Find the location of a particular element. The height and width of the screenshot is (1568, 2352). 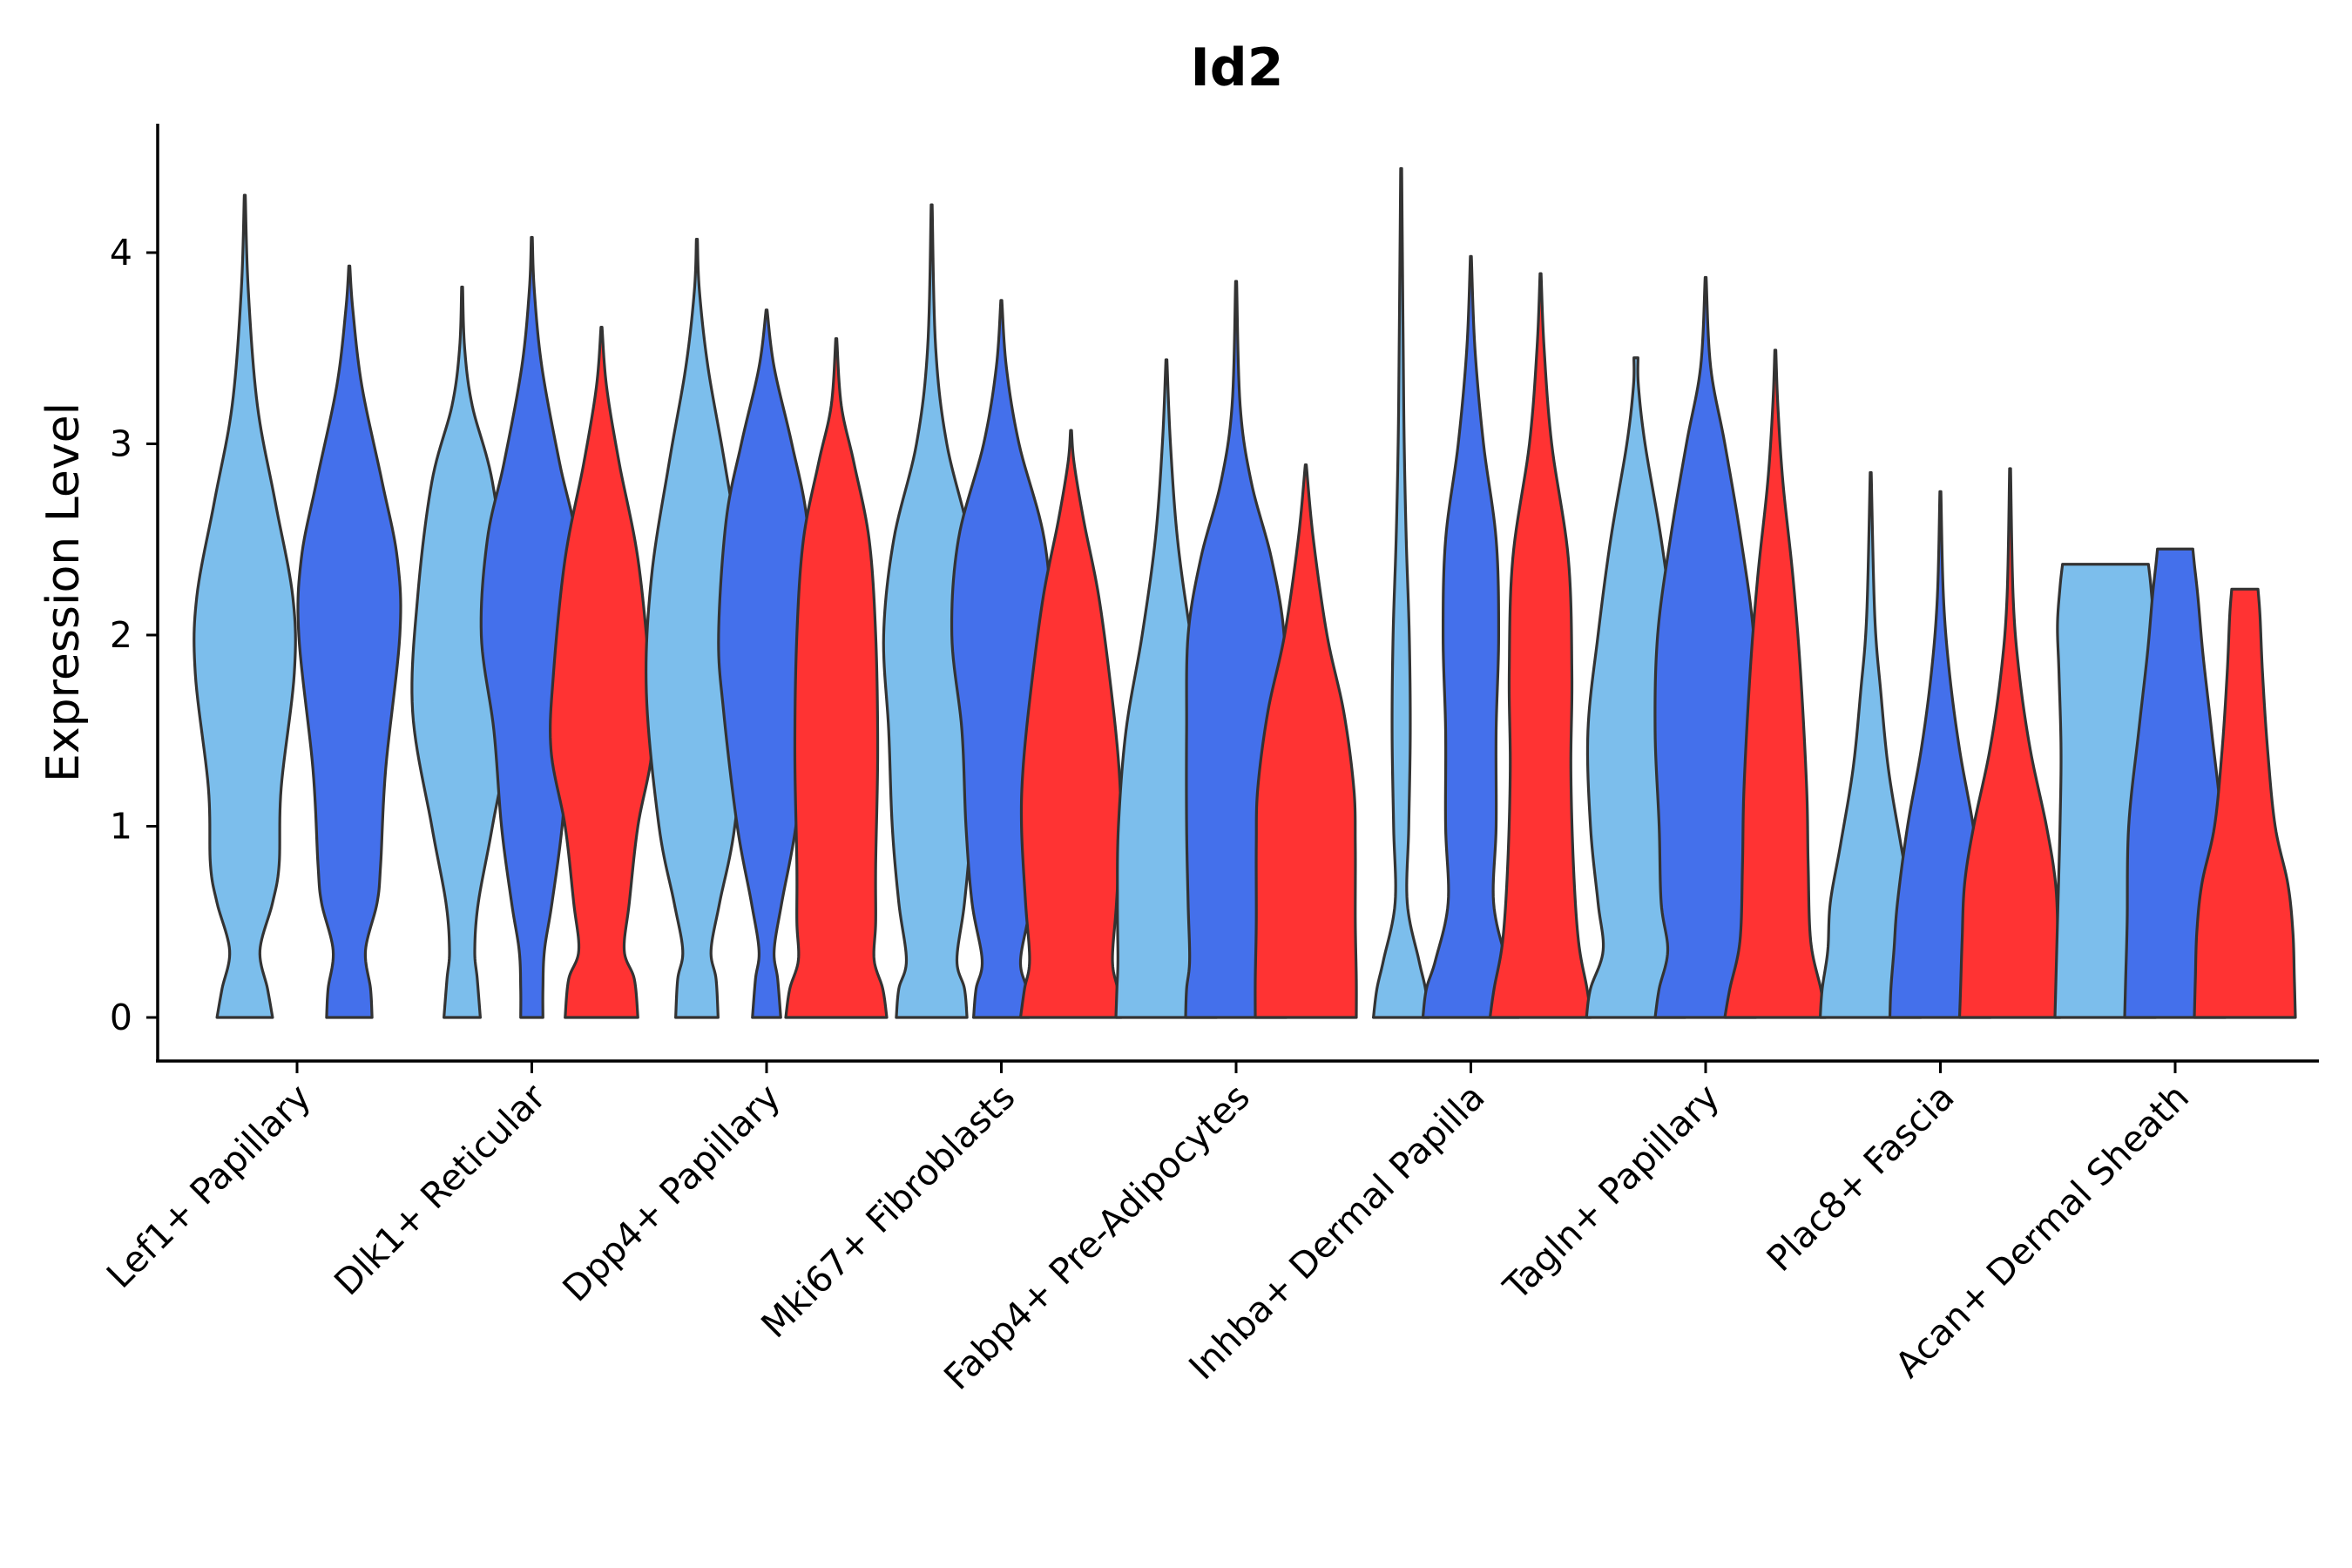

x-tick-label: Lef1+ Papillary is located at coordinates (209, 1186).